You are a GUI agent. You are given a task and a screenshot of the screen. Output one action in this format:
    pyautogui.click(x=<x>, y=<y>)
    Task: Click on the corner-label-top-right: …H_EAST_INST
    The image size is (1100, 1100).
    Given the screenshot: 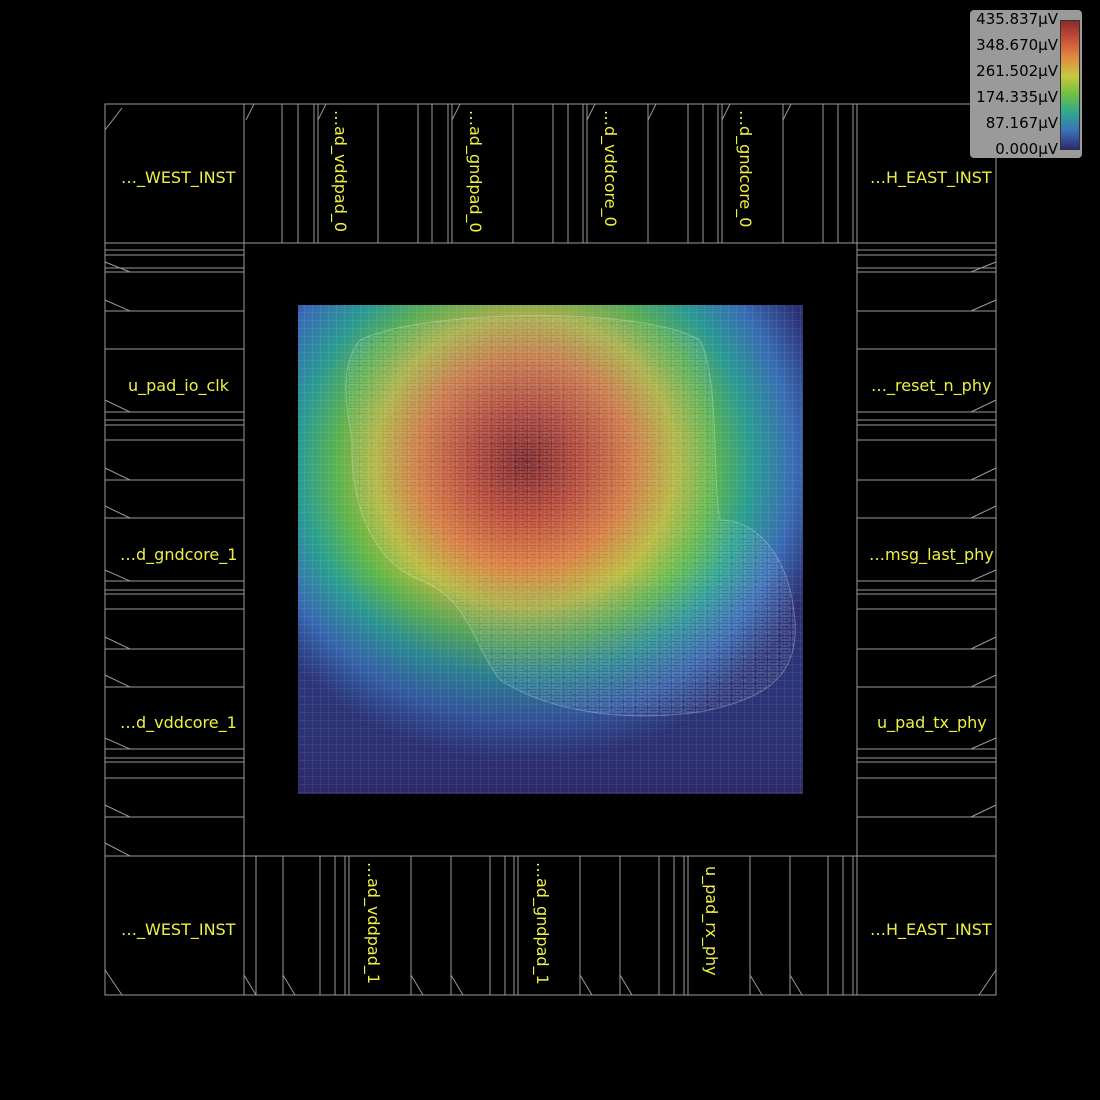 What is the action you would take?
    pyautogui.click(x=931, y=177)
    